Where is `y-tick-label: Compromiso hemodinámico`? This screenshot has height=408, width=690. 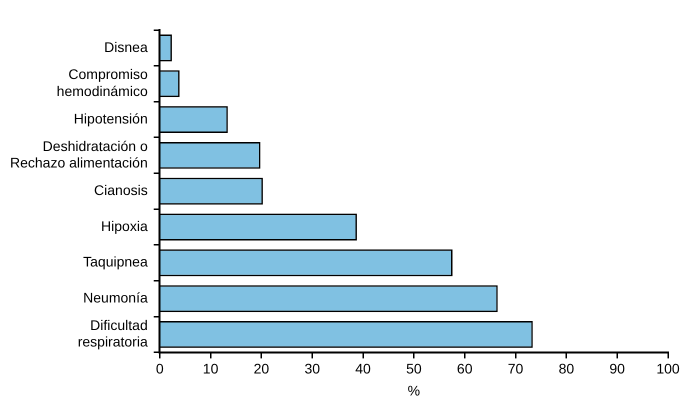
y-tick-label: Compromiso hemodinámico is located at coordinates (102, 82).